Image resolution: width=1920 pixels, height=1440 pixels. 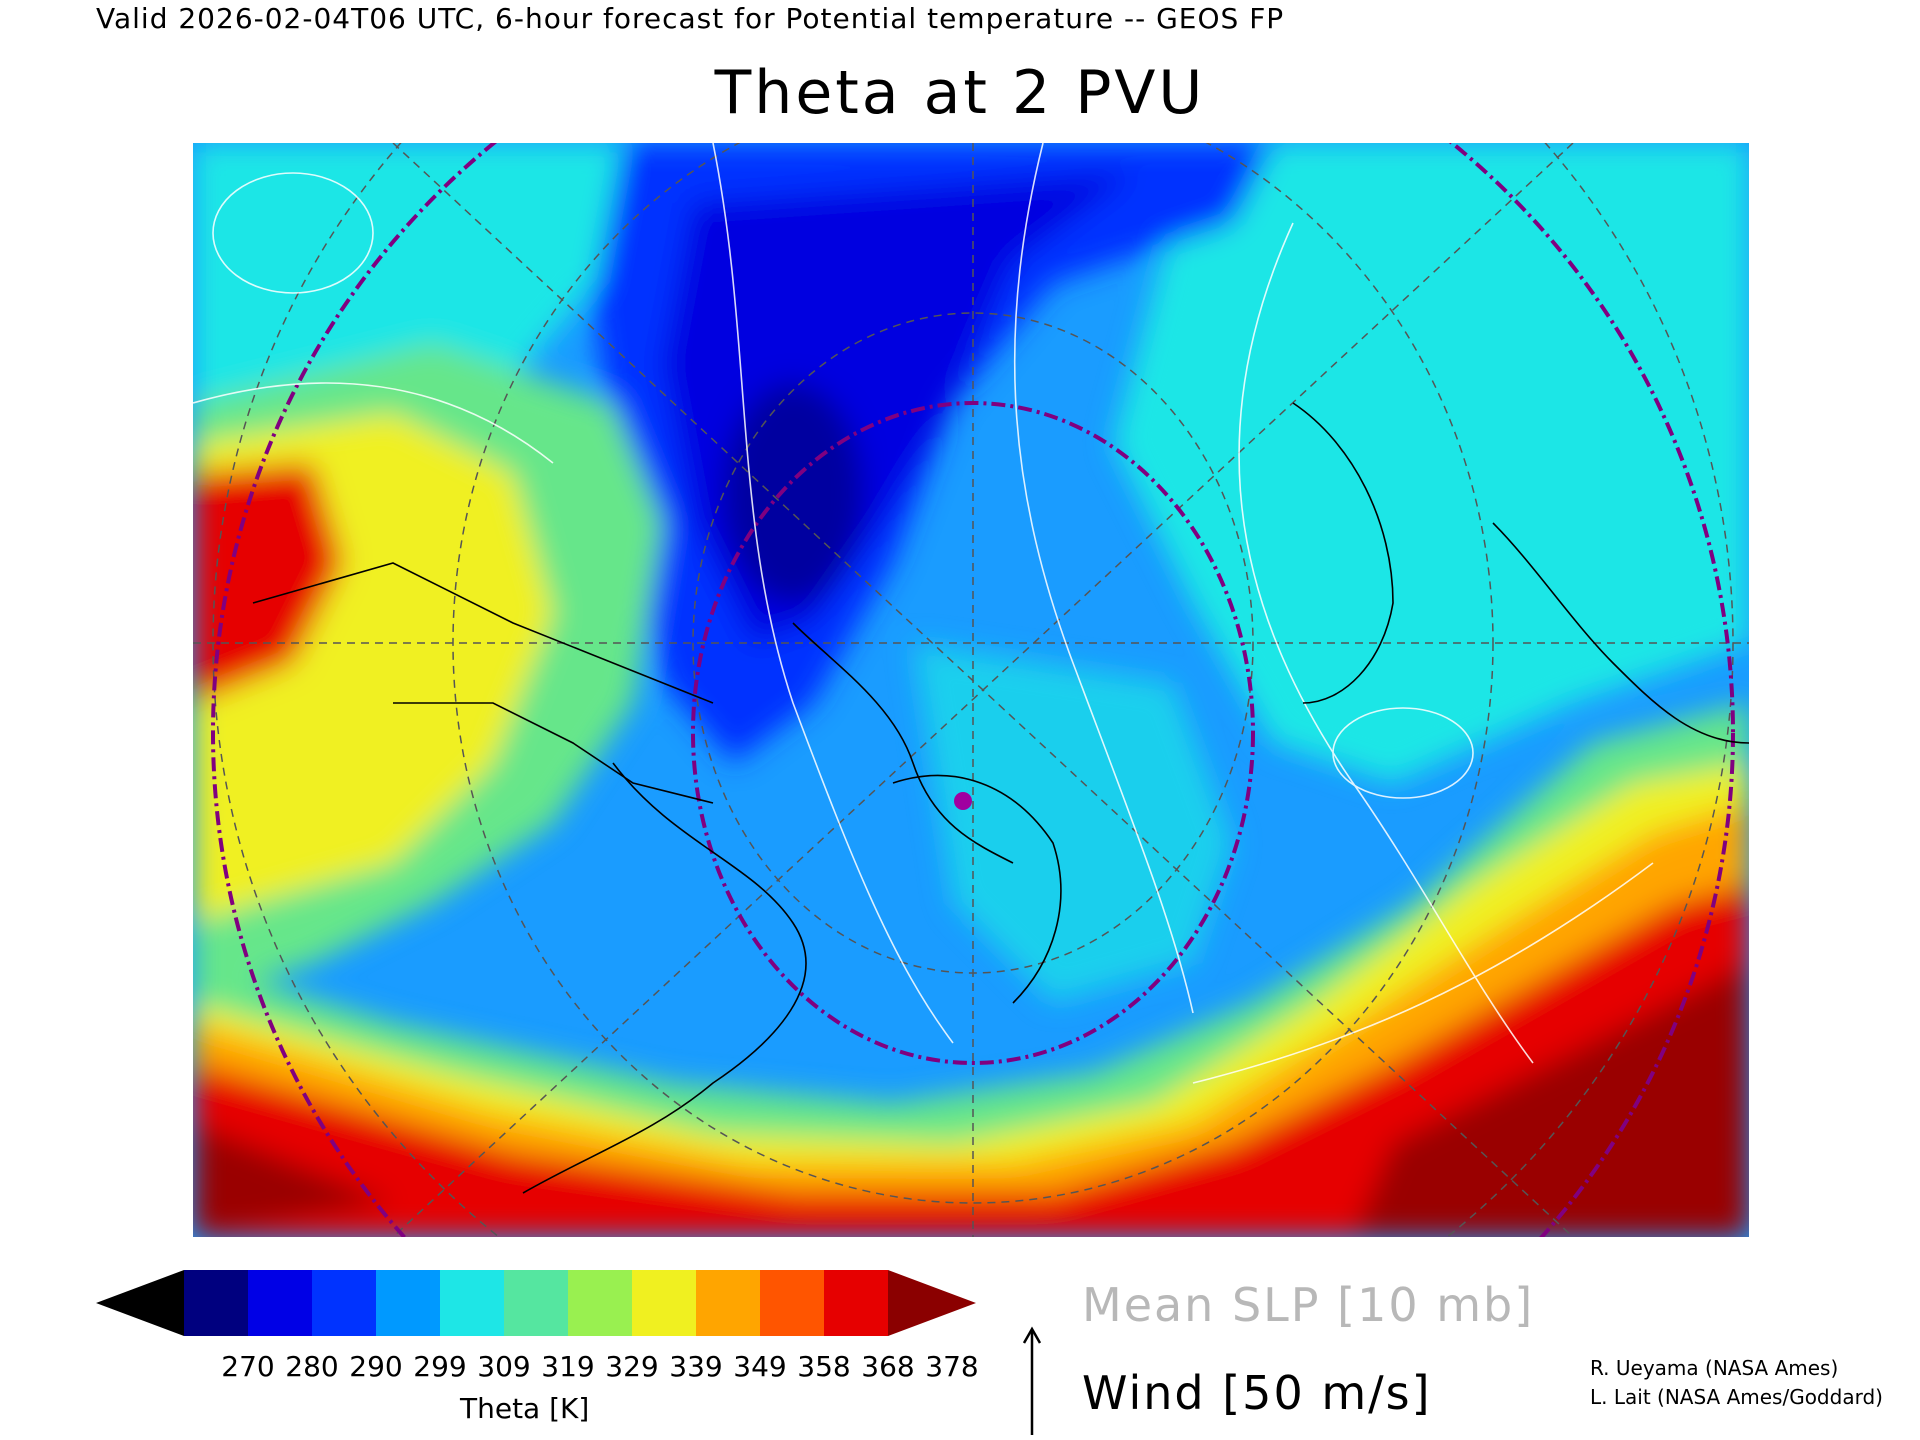 I want to click on colorbar-tick-label: 329, so click(x=632, y=1366).